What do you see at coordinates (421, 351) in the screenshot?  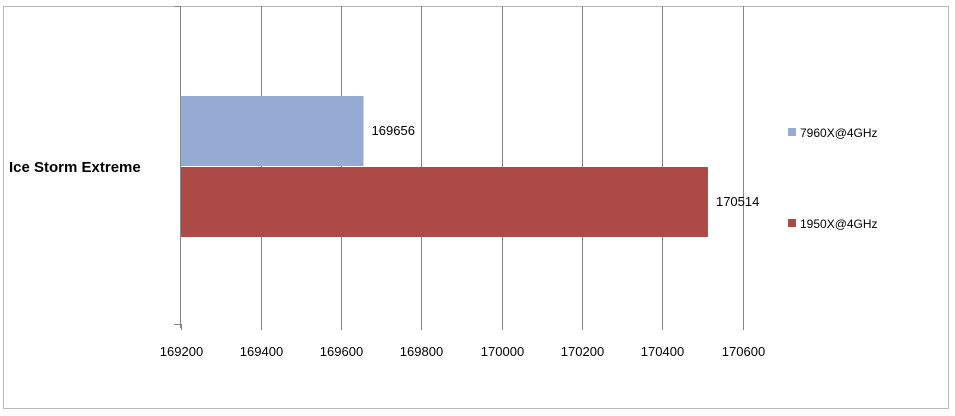 I see `x-tick-label: 169800` at bounding box center [421, 351].